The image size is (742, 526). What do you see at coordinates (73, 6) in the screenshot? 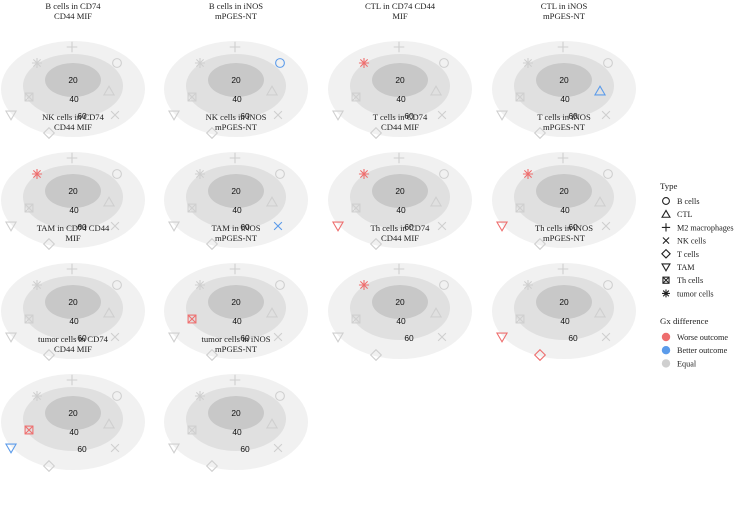
I see `panel-title: B cells in CD74` at bounding box center [73, 6].